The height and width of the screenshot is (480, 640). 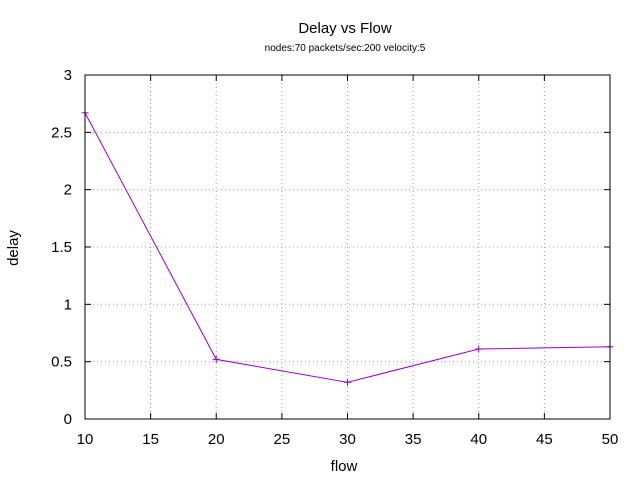 What do you see at coordinates (13, 248) in the screenshot?
I see `y-axis-label: delay` at bounding box center [13, 248].